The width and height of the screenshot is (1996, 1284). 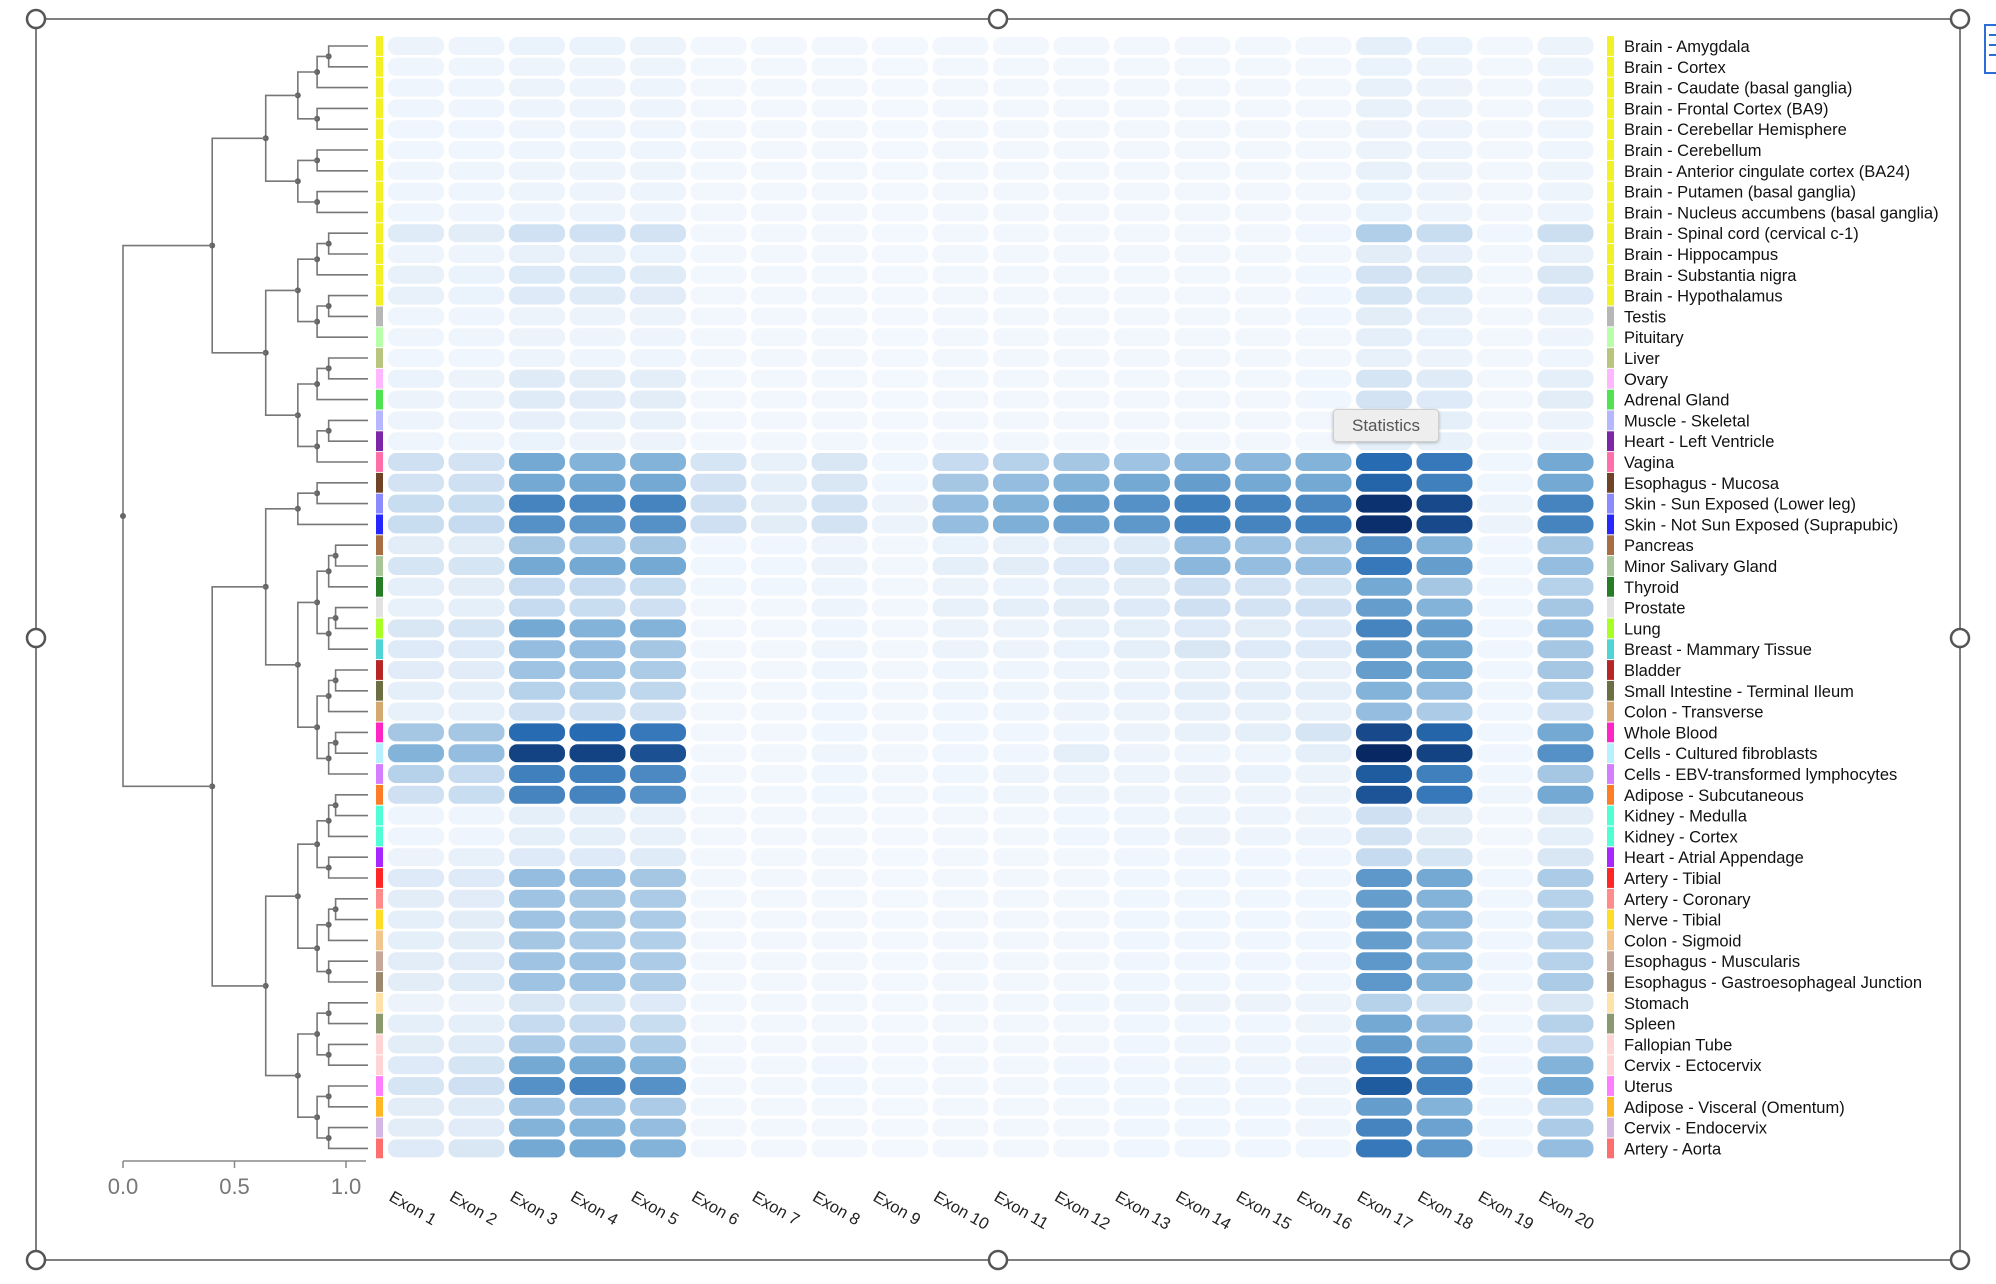 What do you see at coordinates (1673, 1149) in the screenshot?
I see `row-label: Artery - Aorta` at bounding box center [1673, 1149].